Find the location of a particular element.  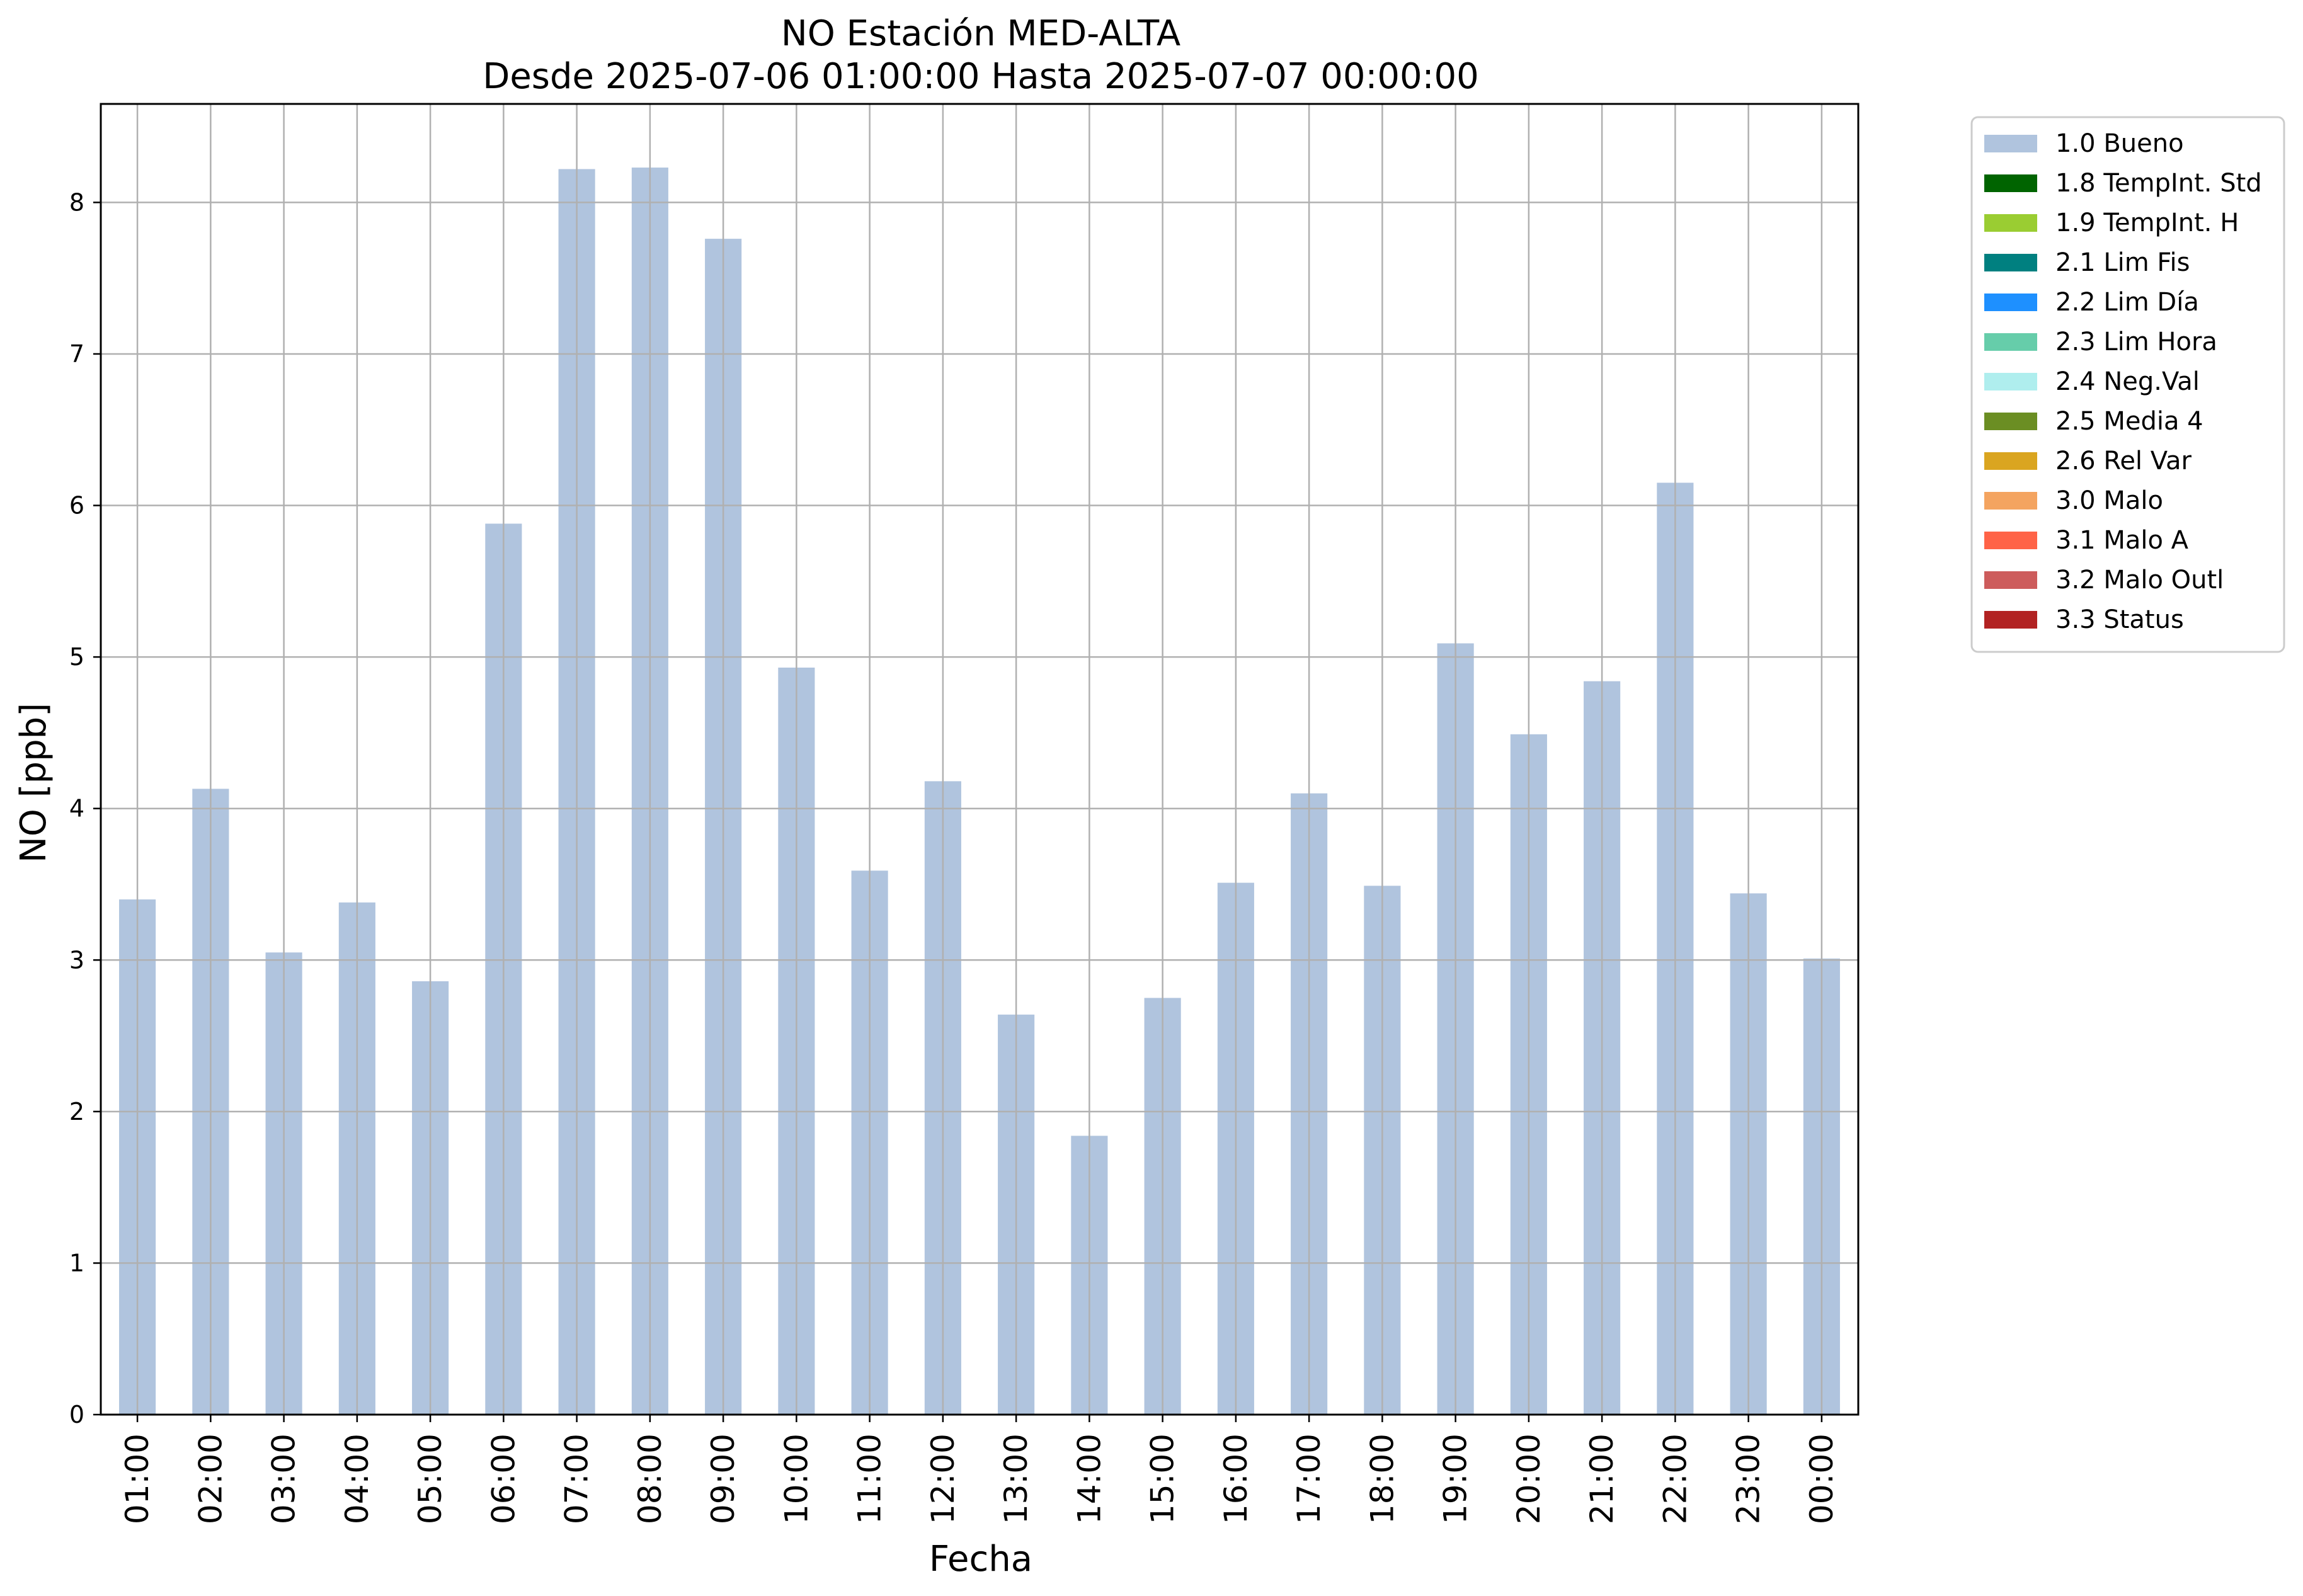

x-tick-label: 06:00 is located at coordinates (504, 1479).